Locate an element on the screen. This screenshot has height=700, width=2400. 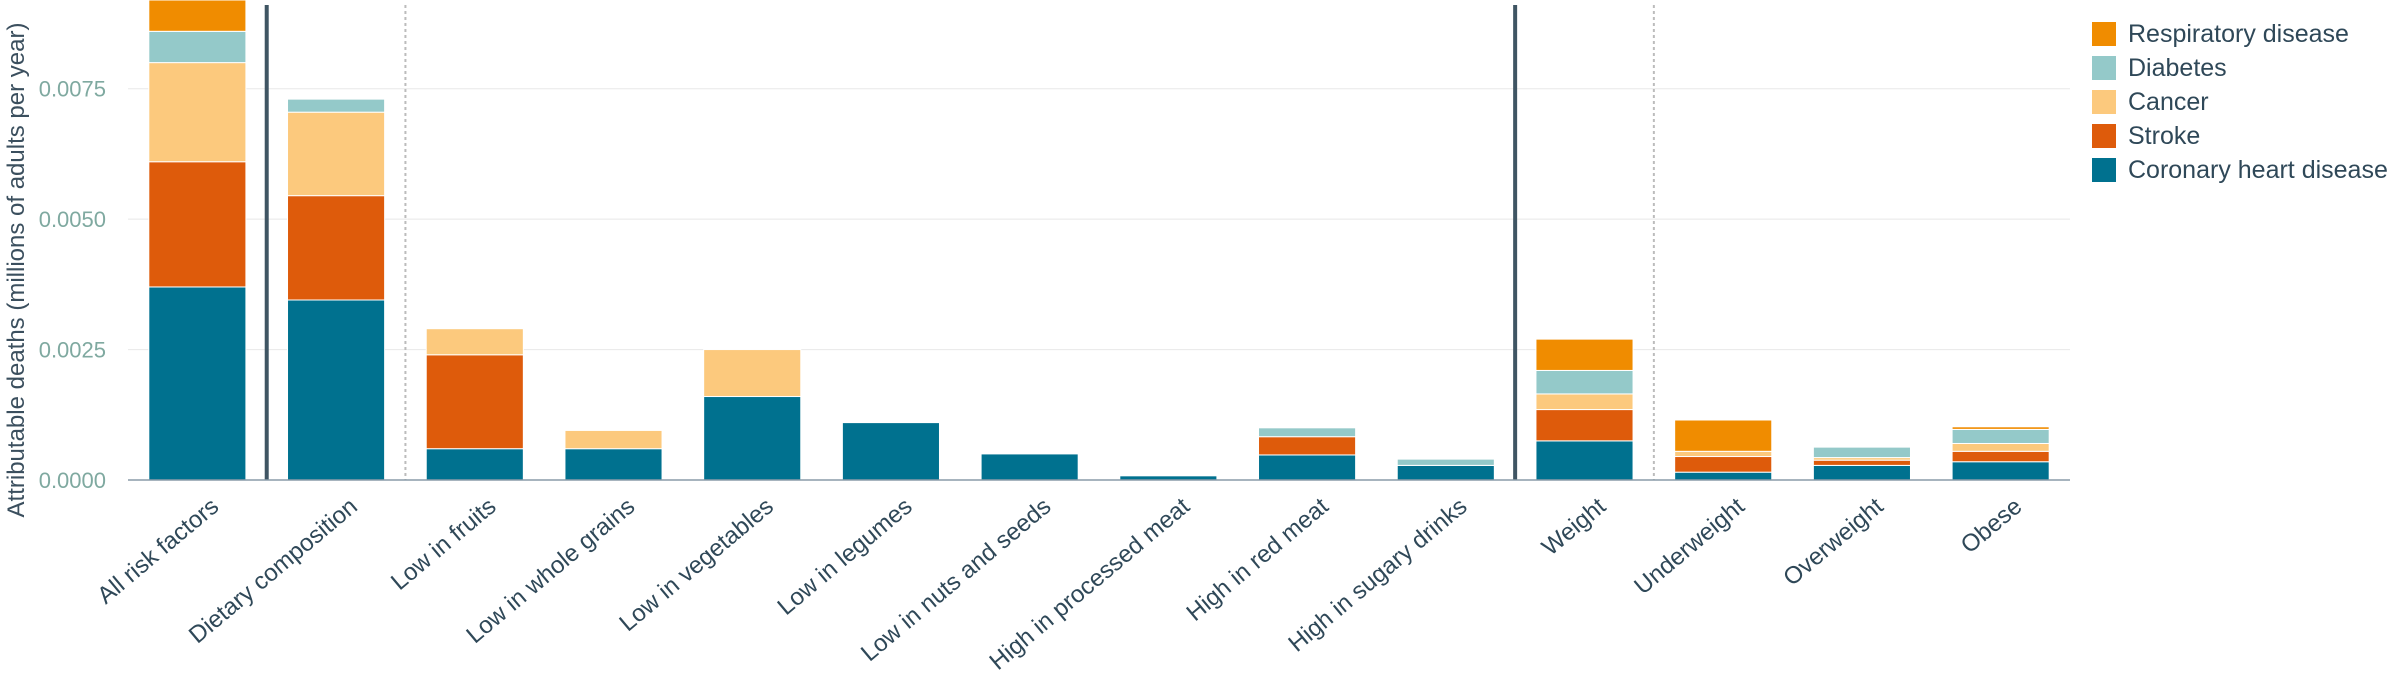
y-tick-label: 0.0025 is located at coordinates (72, 350).